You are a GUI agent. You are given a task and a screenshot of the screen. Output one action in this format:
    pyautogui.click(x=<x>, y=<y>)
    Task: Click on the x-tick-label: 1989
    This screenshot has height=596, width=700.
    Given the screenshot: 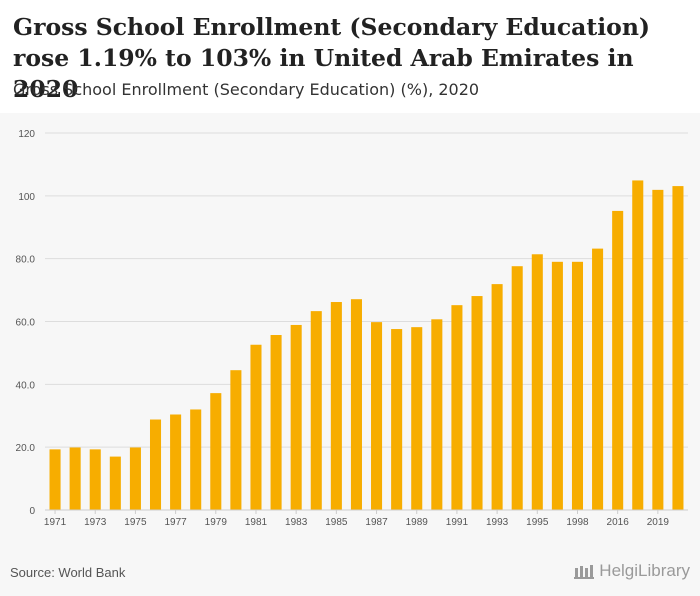 What is the action you would take?
    pyautogui.click(x=417, y=522)
    